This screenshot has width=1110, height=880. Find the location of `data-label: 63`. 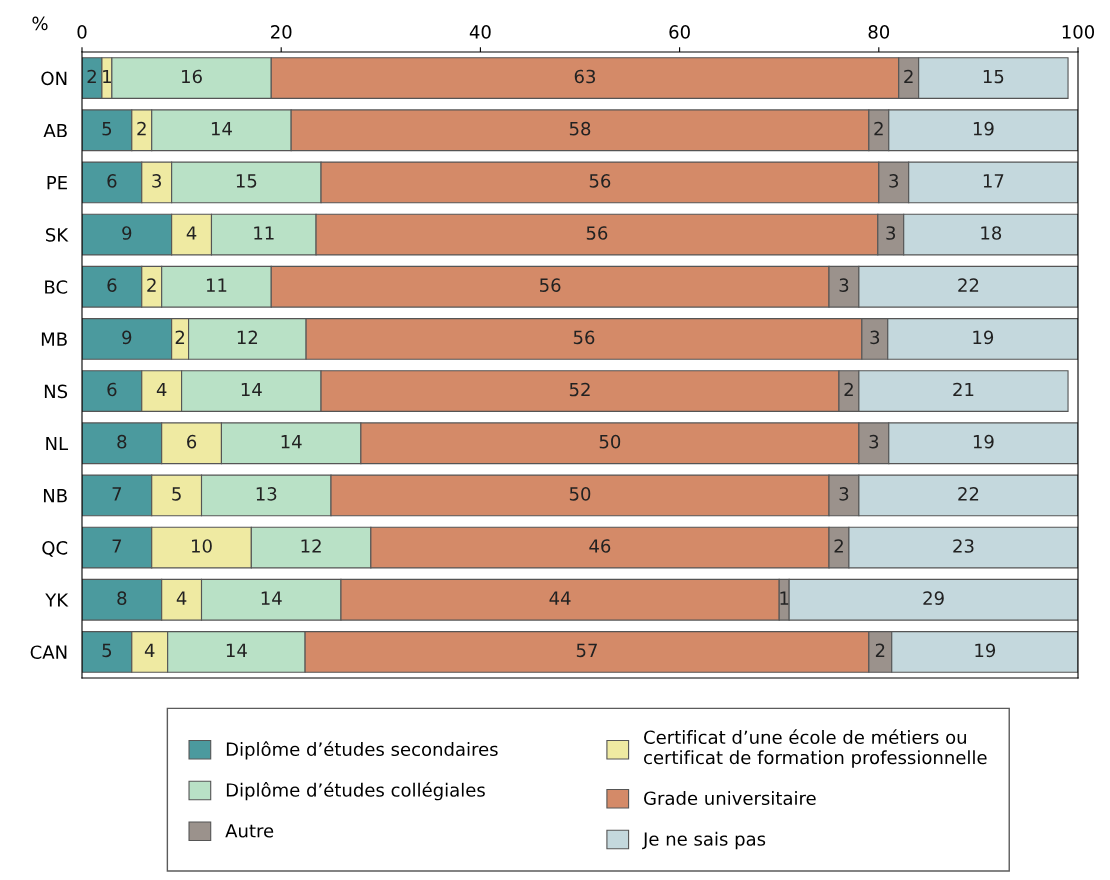

data-label: 63 is located at coordinates (585, 76).